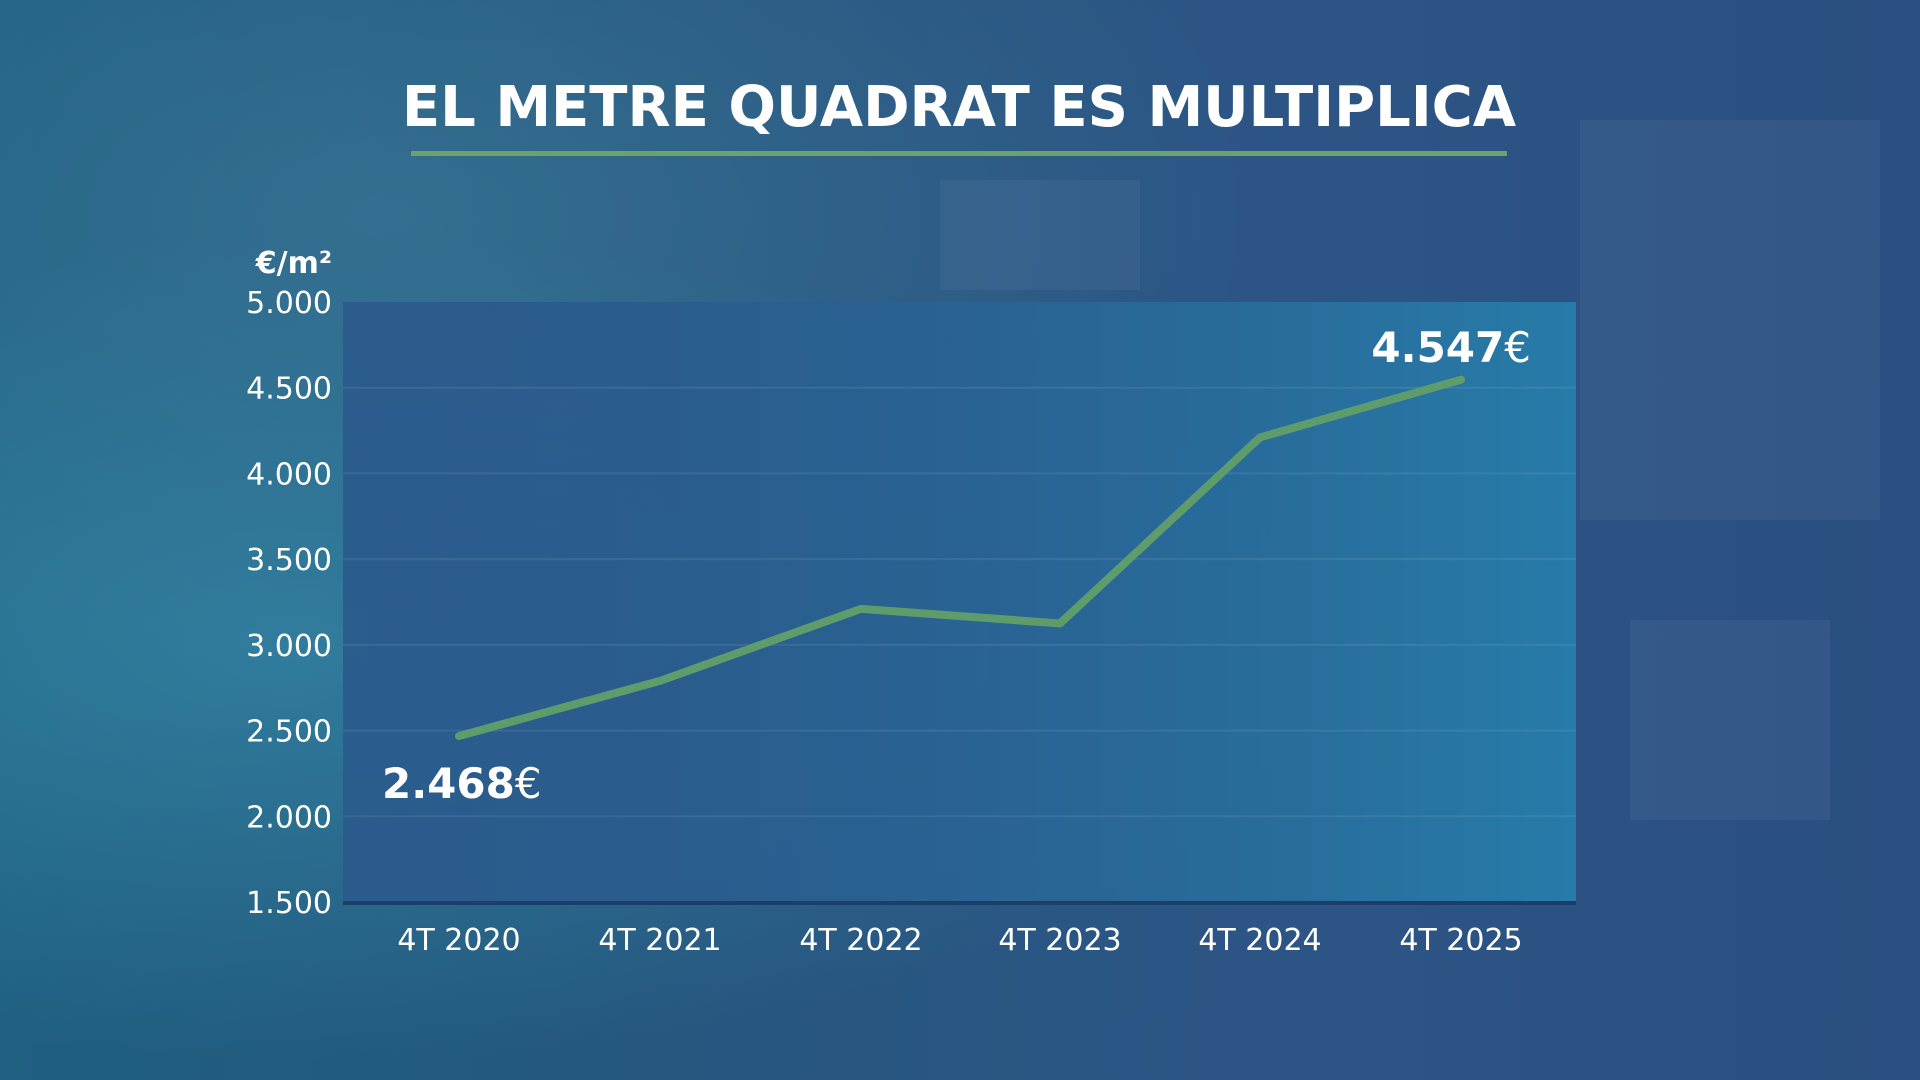 Image resolution: width=1920 pixels, height=1080 pixels. I want to click on y-tick-label: 1.500, so click(289, 903).